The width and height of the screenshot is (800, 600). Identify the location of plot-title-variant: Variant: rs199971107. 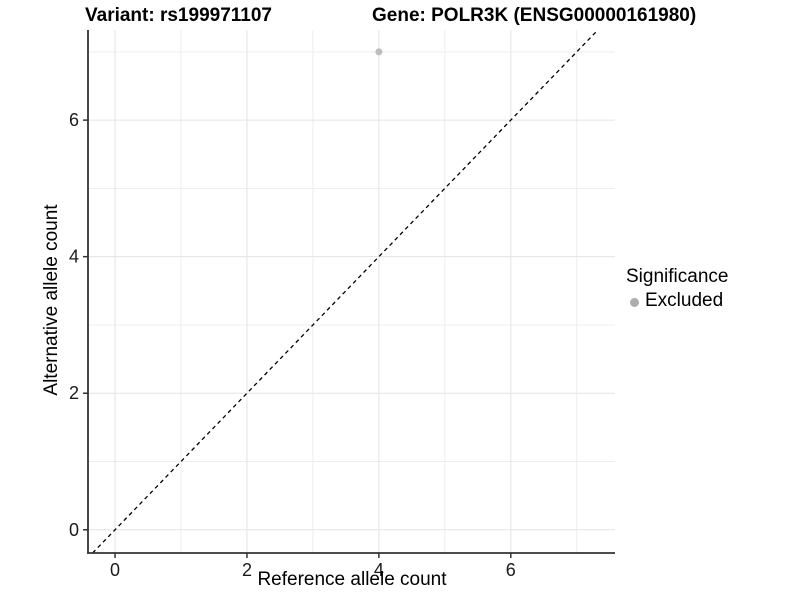
(178, 15).